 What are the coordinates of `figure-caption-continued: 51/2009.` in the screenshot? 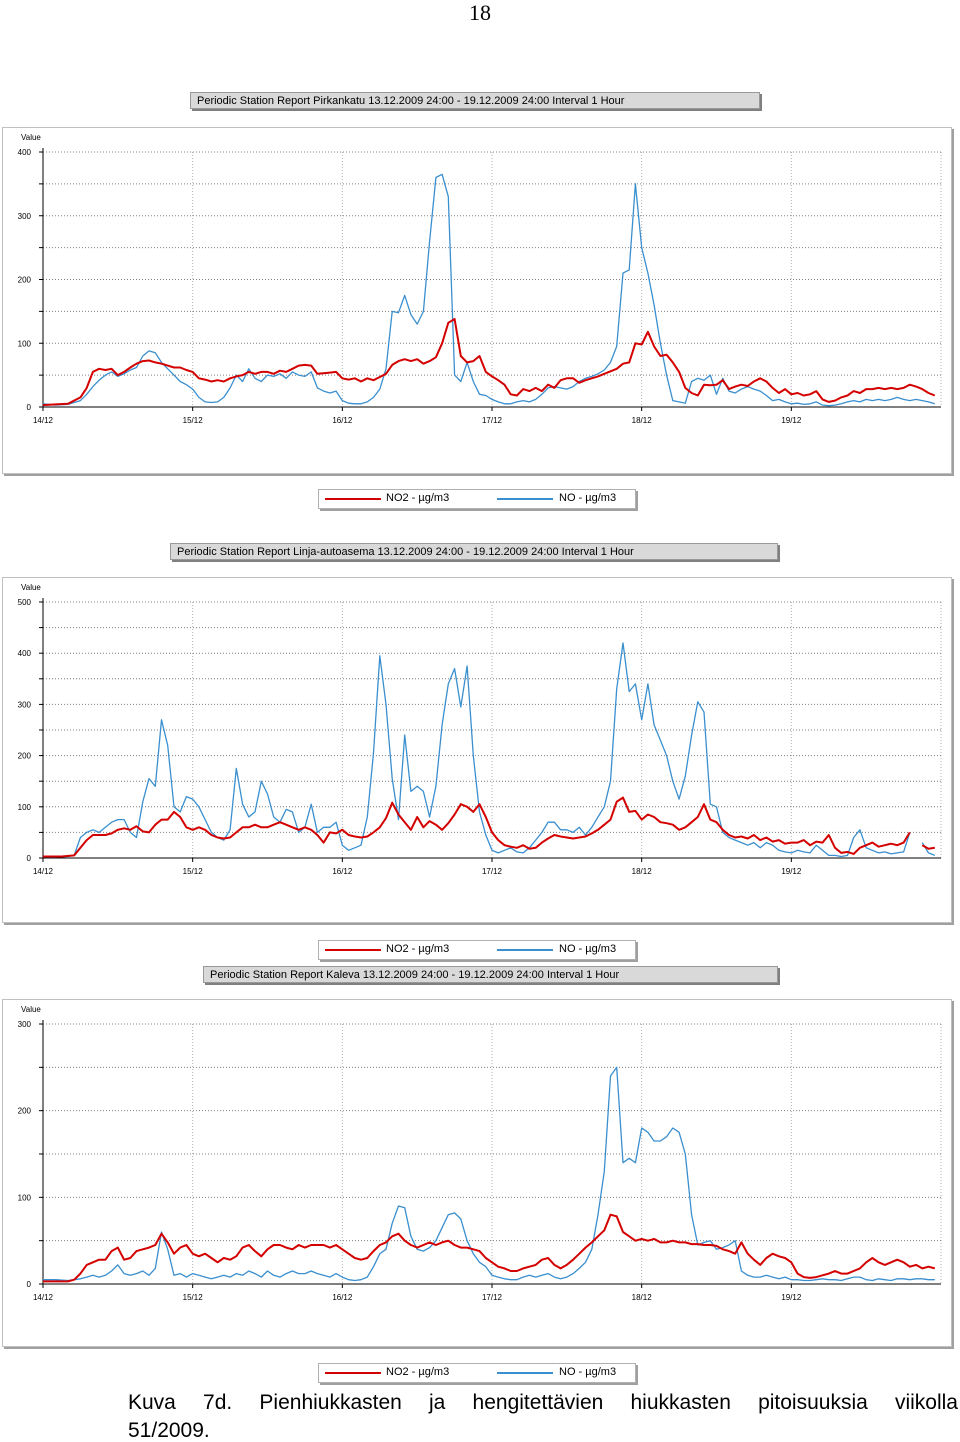 It's located at (169, 1430).